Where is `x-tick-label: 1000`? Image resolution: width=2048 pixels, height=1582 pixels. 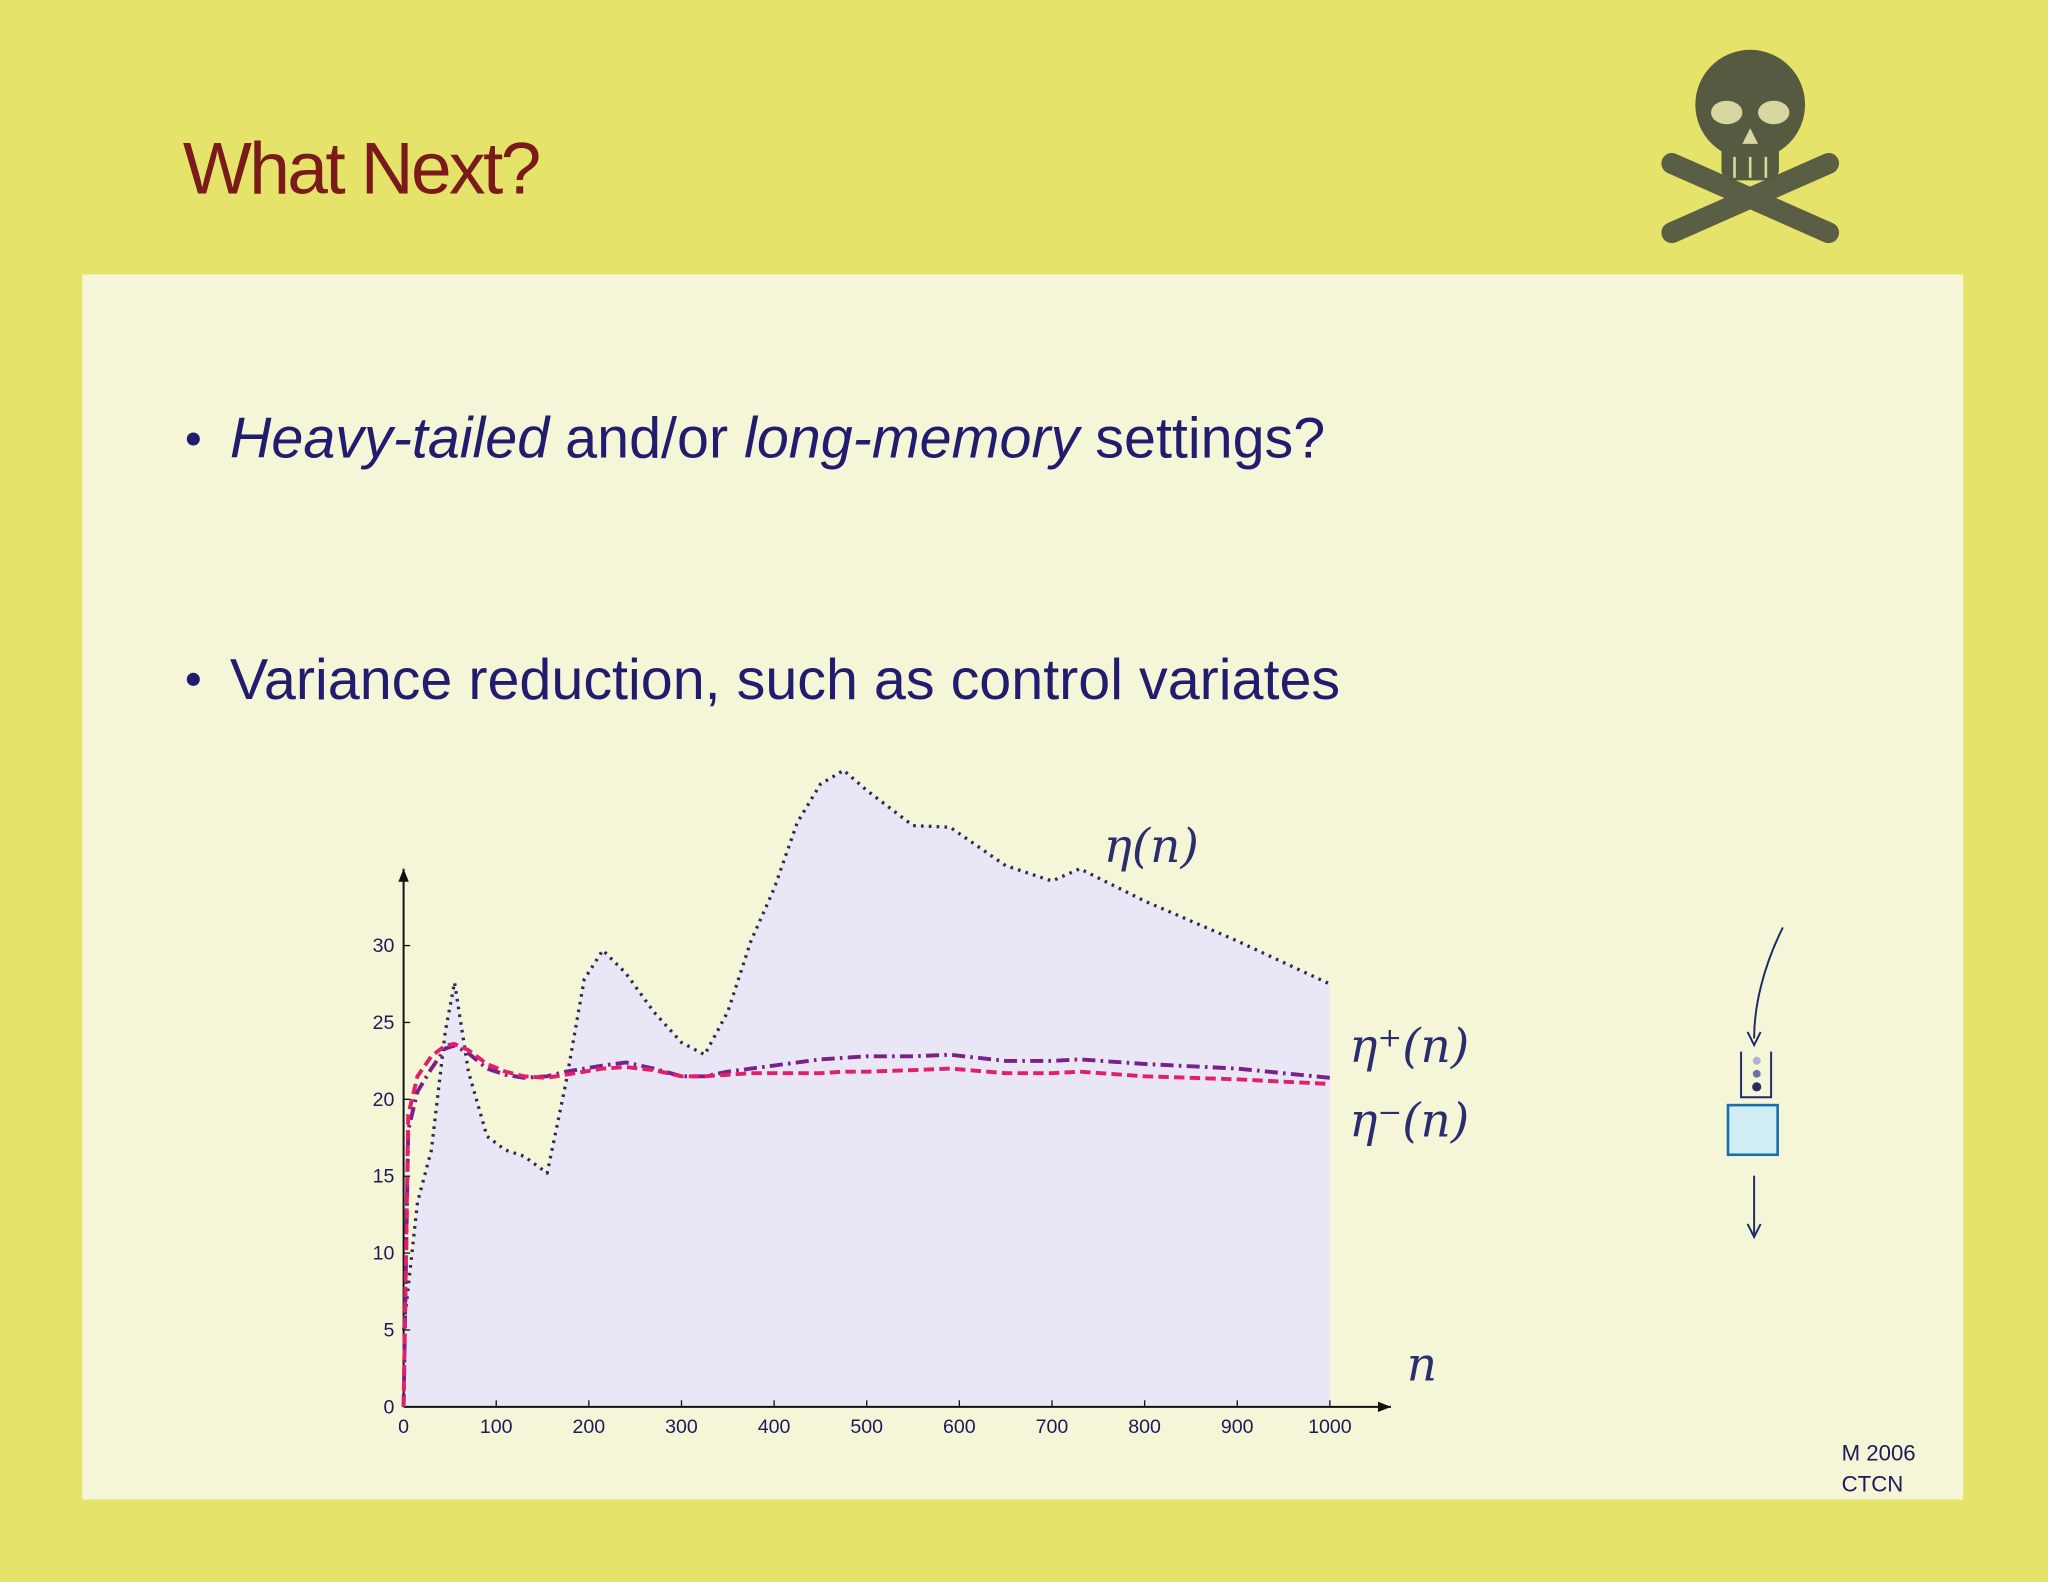
x-tick-label: 1000 is located at coordinates (1330, 1427).